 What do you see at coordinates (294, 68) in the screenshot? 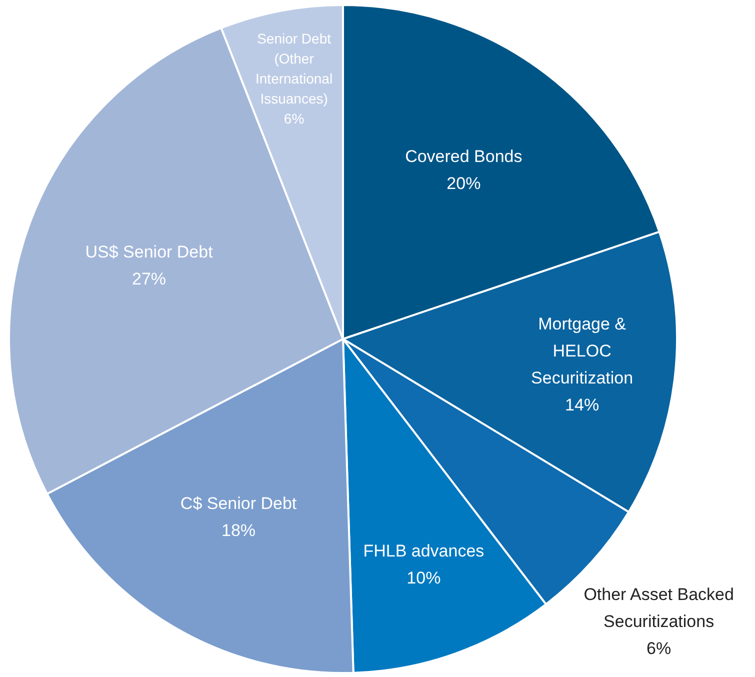
I see `slice-label: Senior Debt (Other International Issuances)` at bounding box center [294, 68].